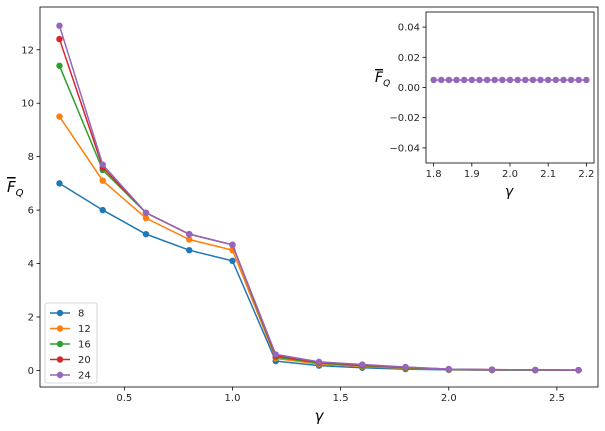 The image size is (605, 431). I want to click on main-y-tick-label: 6, so click(31, 211).